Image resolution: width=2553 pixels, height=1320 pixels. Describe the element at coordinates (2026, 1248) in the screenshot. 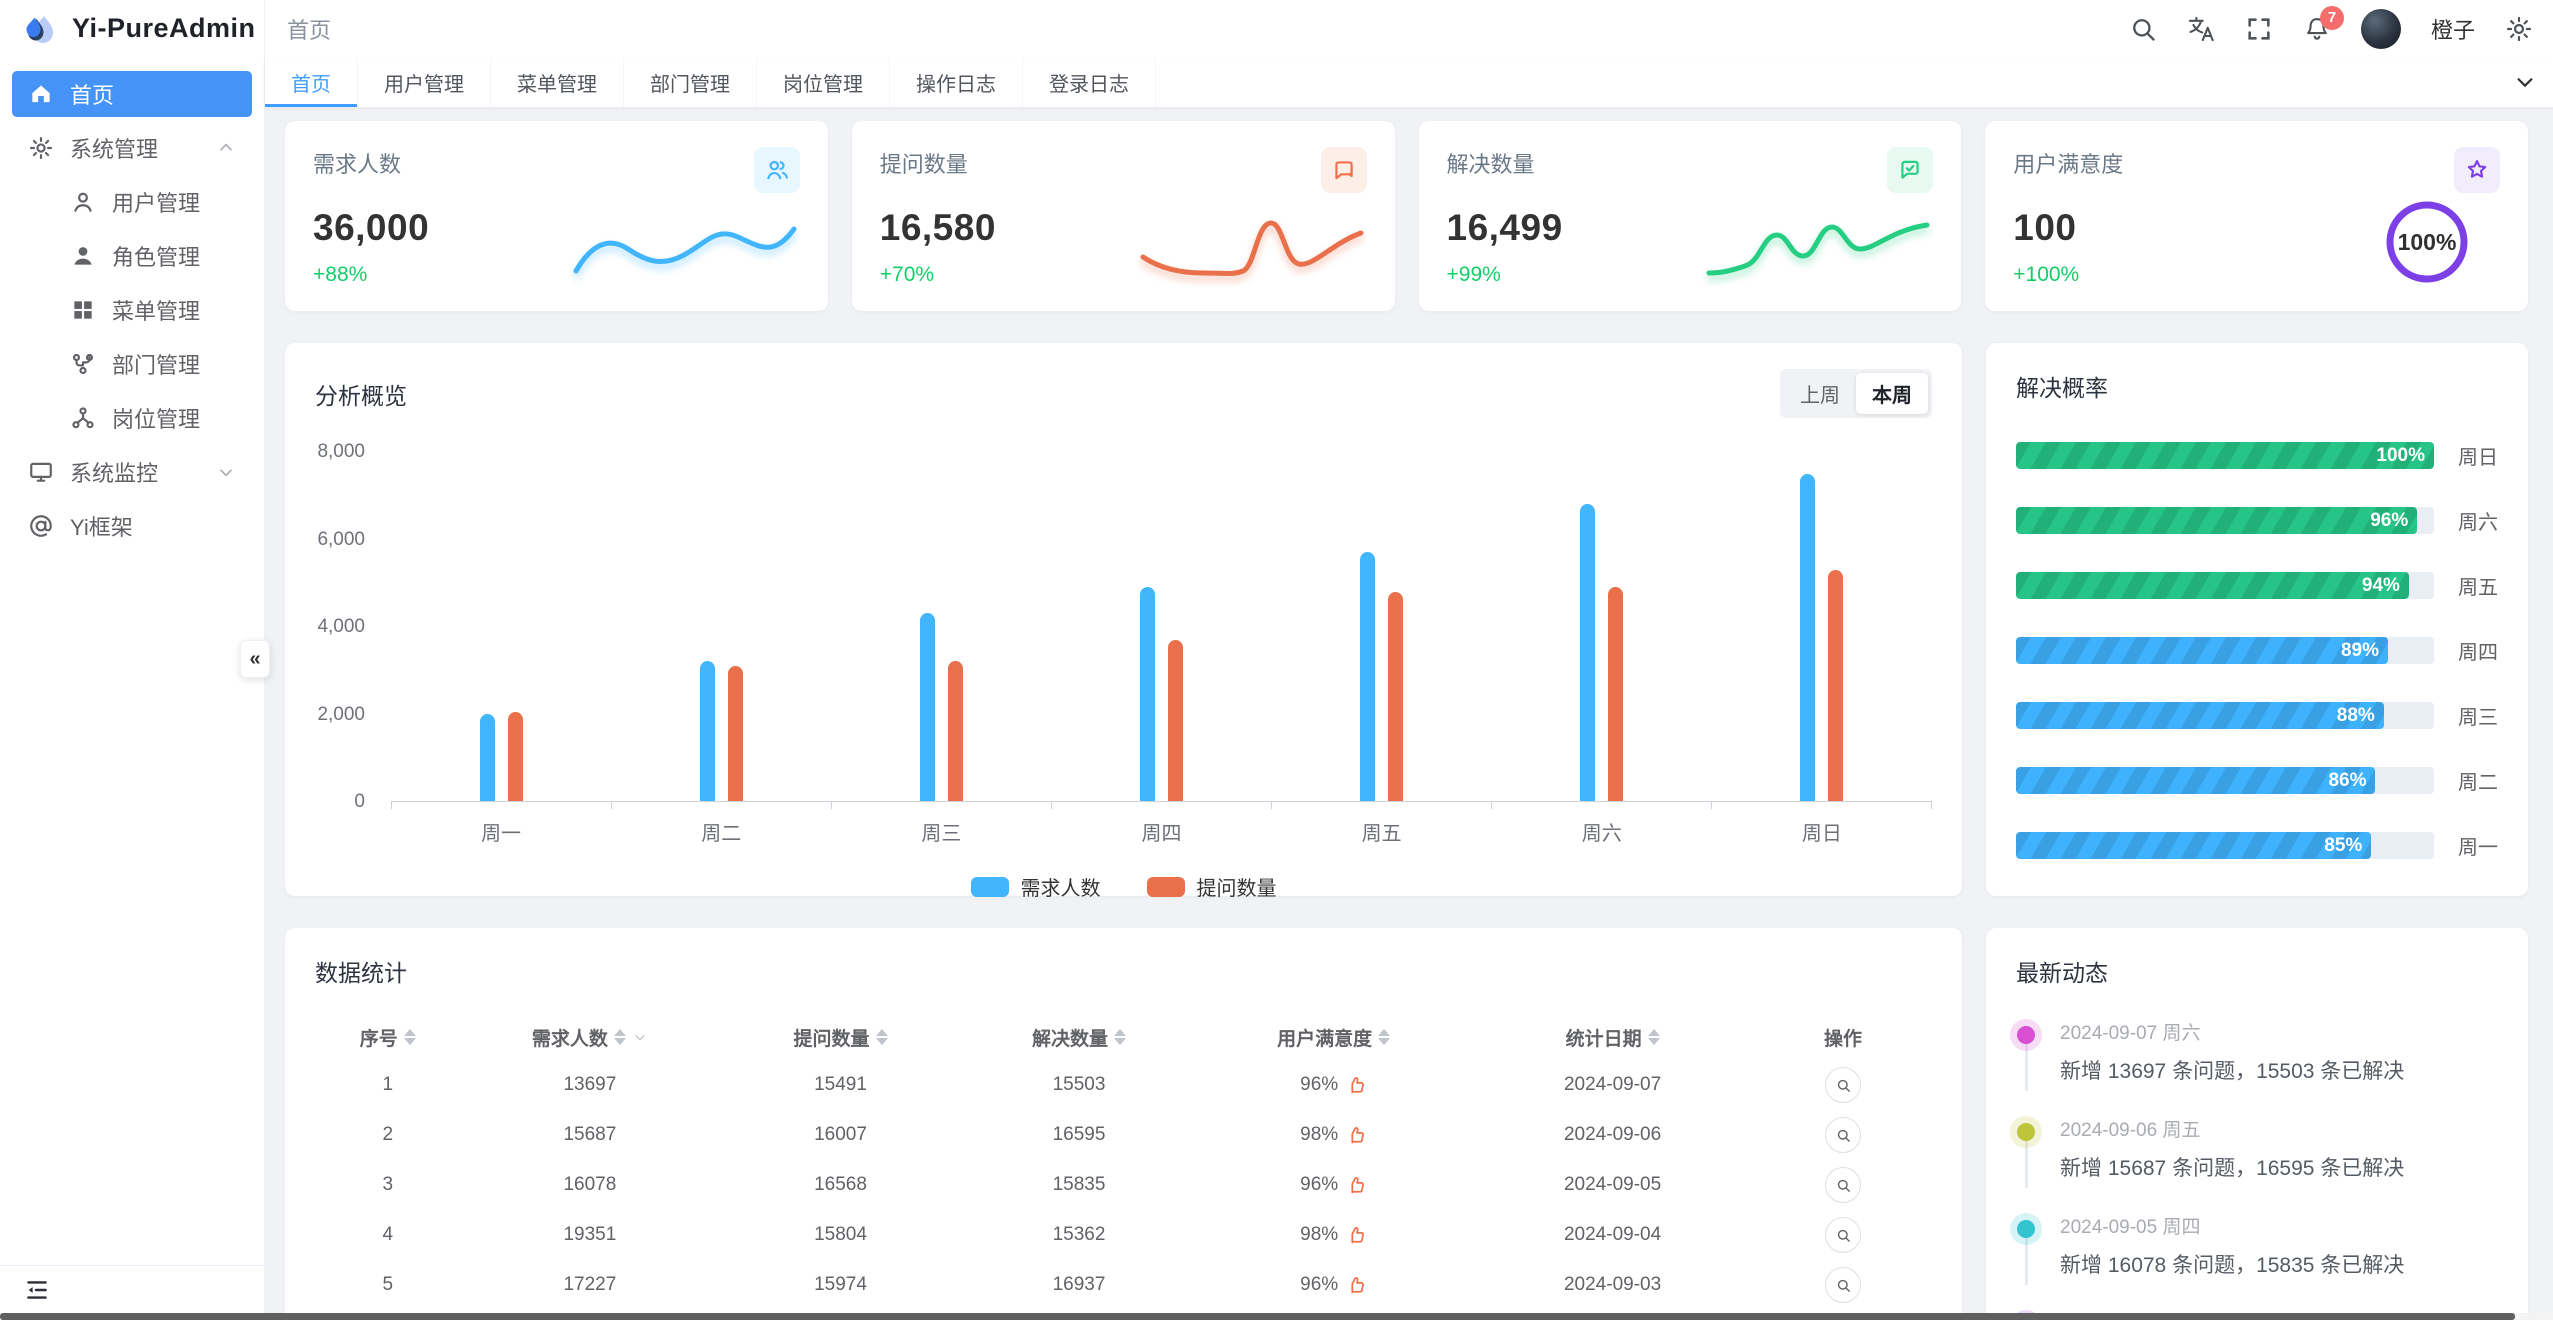

I see `timeline-dot-col` at that location.